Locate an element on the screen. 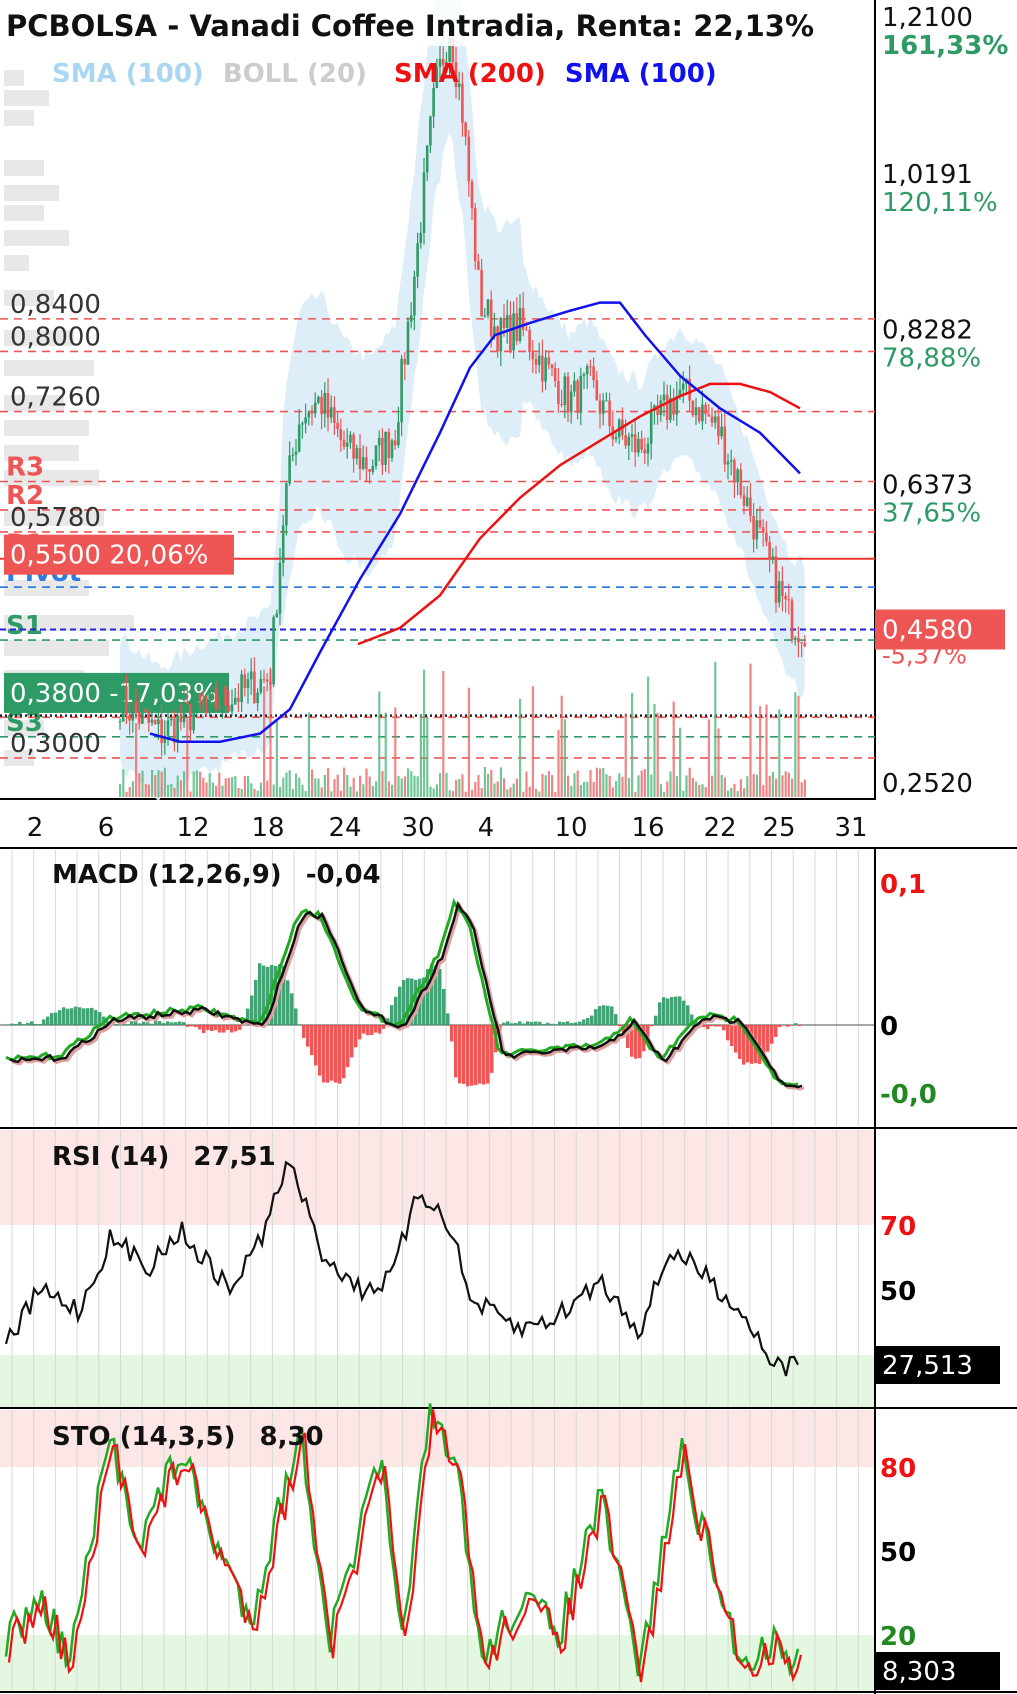 The image size is (1017, 1694). level-badge is located at coordinates (119, 554).